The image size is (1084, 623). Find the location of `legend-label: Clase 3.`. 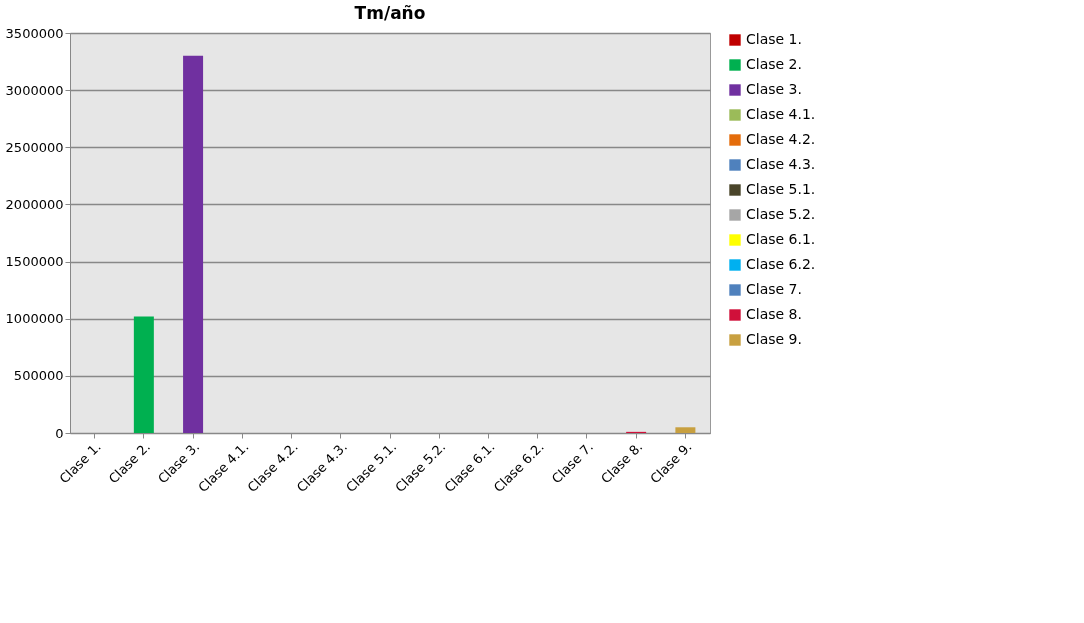

legend-label: Clase 3. is located at coordinates (774, 89).